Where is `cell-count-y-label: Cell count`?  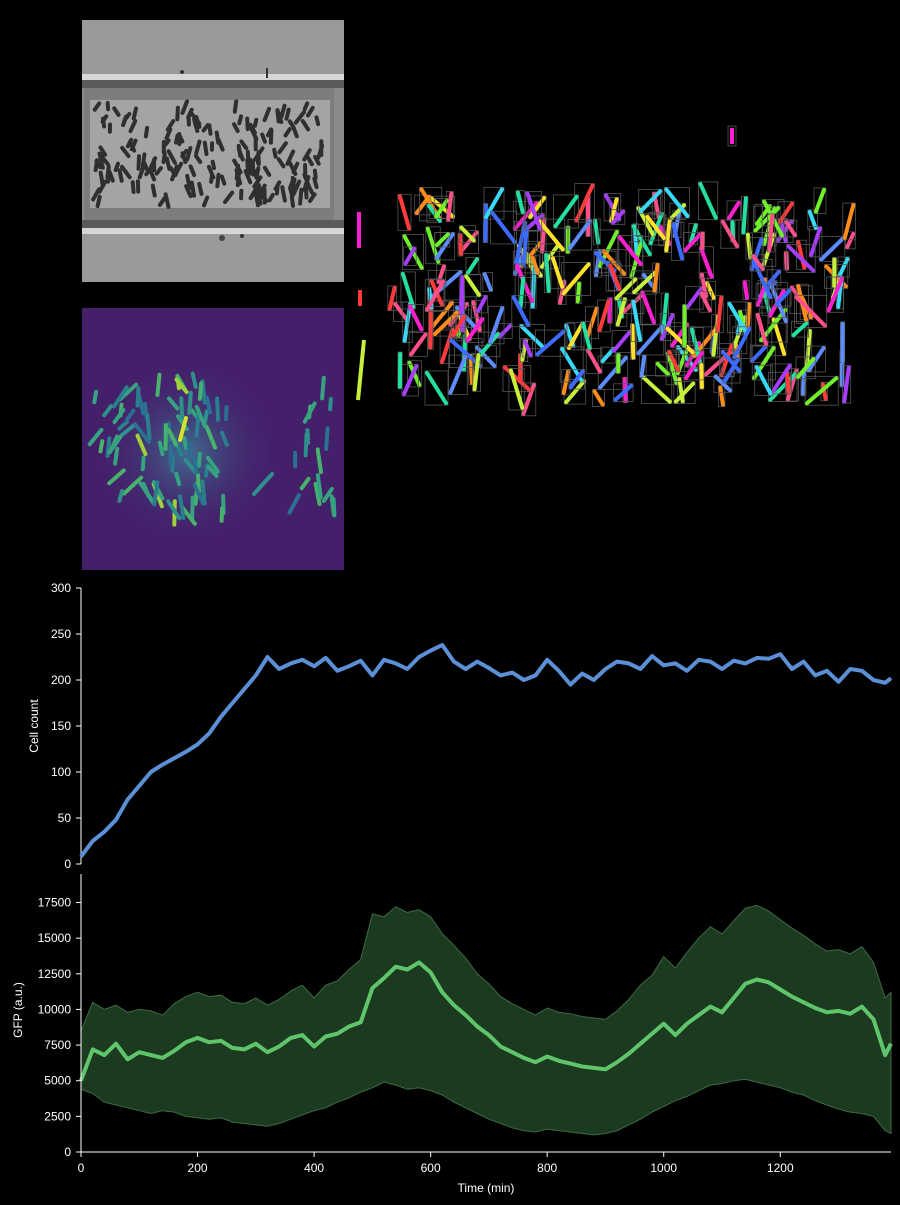 cell-count-y-label: Cell count is located at coordinates (34, 726).